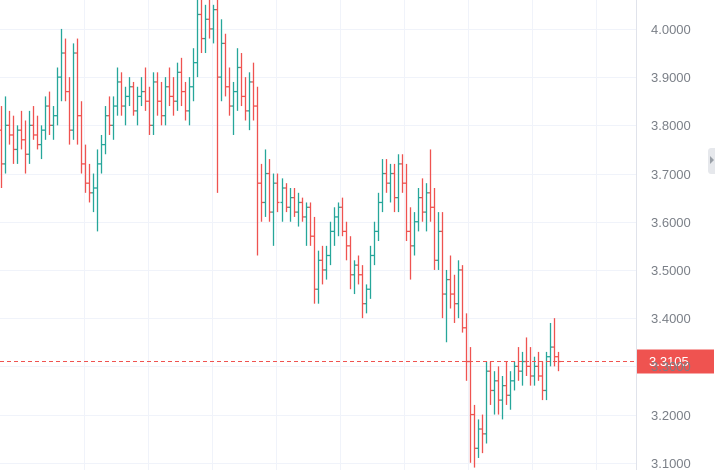 The image size is (715, 470). I want to click on y-tick-label: 3.5000, so click(671, 270).